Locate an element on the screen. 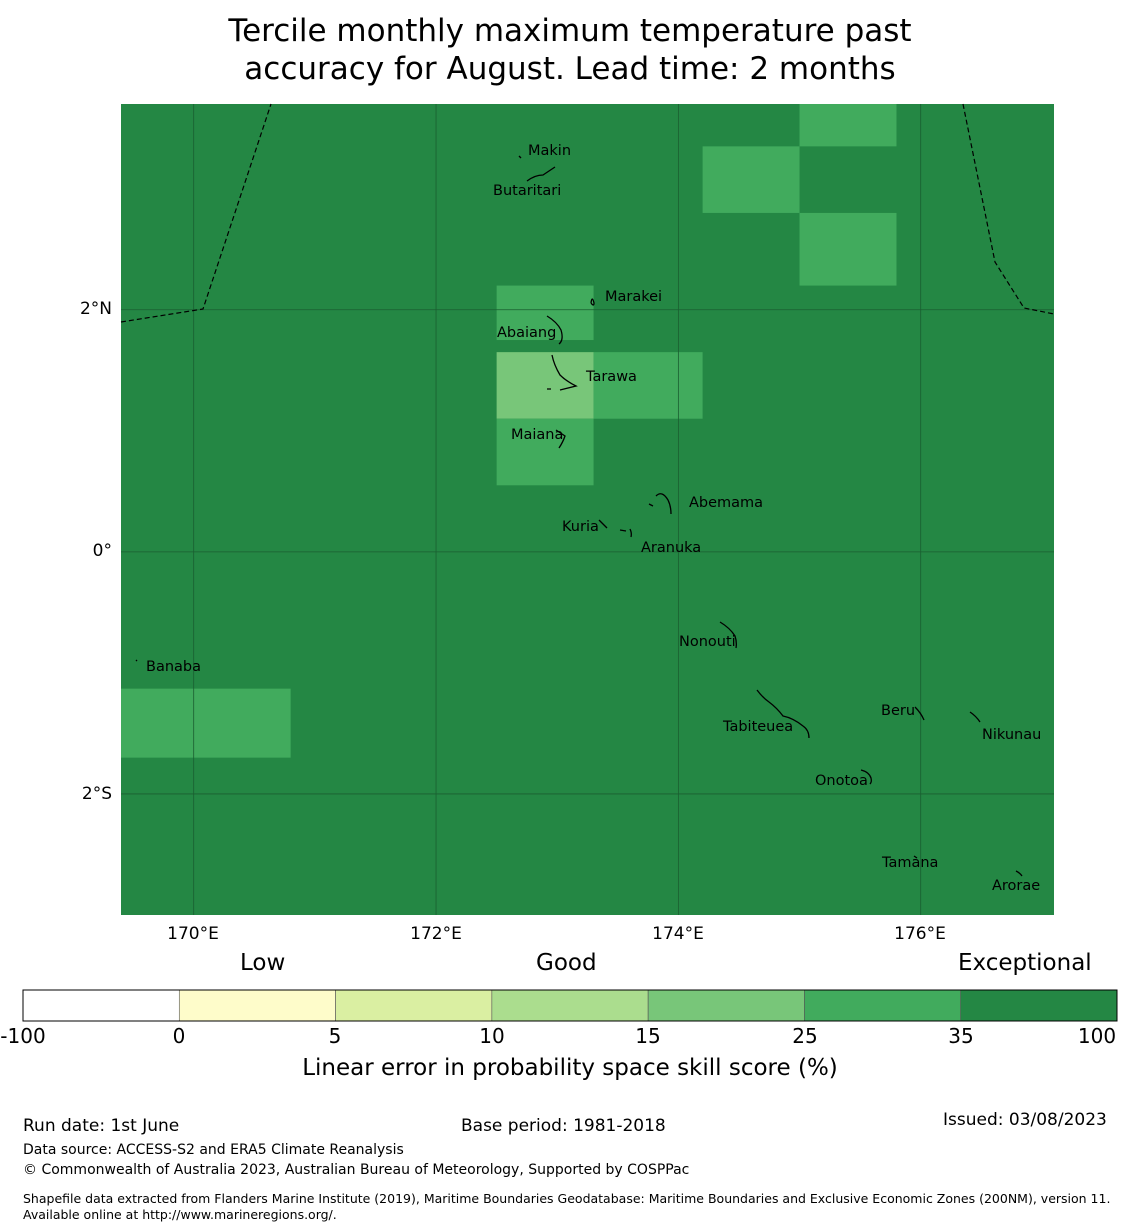  island-label-tamana: Tamana is located at coordinates (909, 863).